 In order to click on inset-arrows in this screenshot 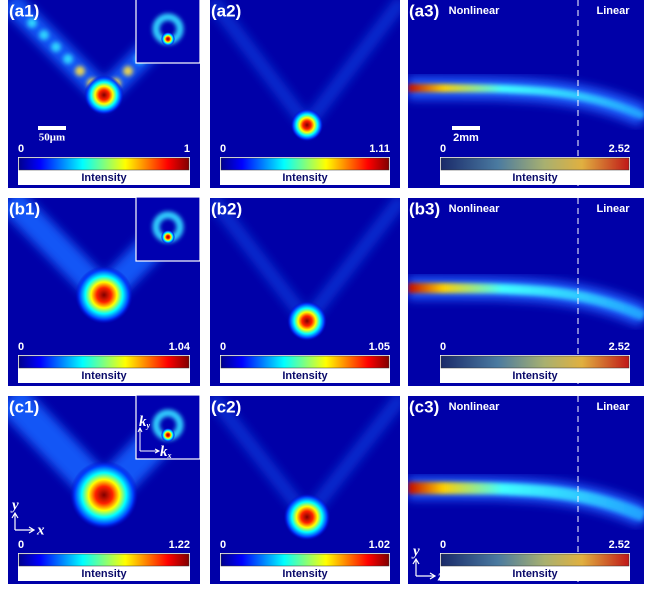, I will do `click(149, 440)`.